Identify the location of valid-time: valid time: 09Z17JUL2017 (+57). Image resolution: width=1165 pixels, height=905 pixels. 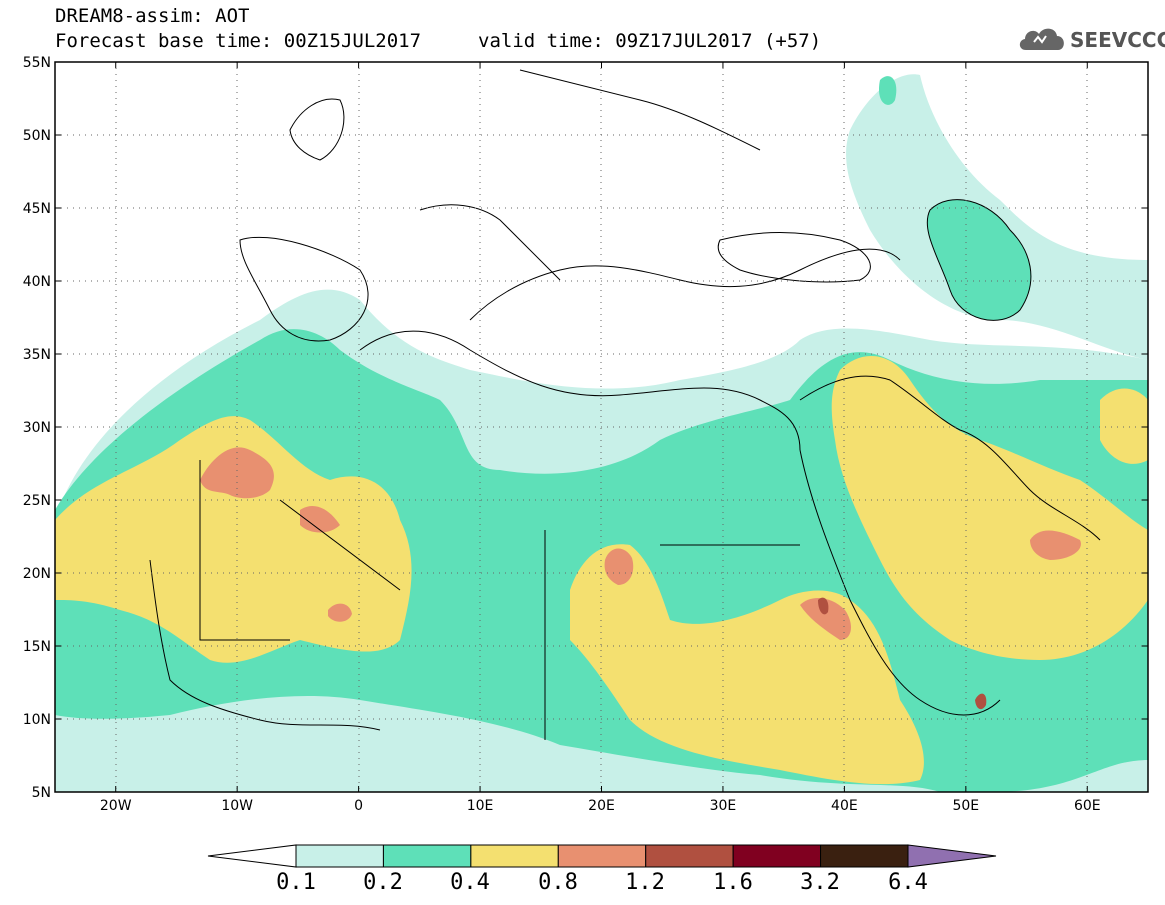
(650, 41).